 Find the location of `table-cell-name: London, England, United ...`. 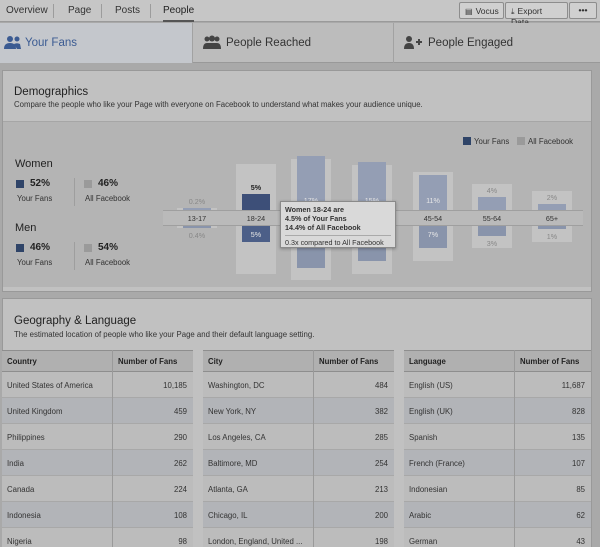

table-cell-name: London, England, United ... is located at coordinates (255, 541).